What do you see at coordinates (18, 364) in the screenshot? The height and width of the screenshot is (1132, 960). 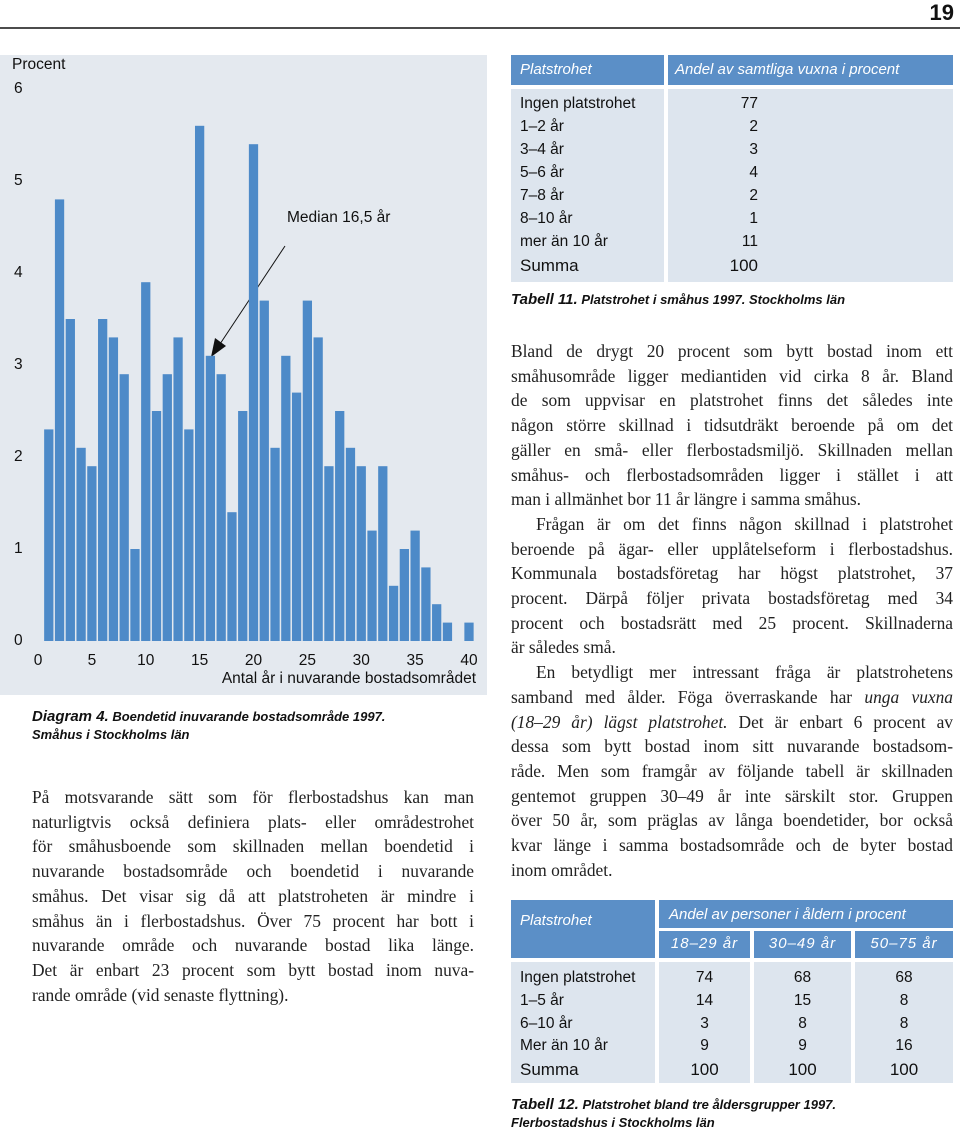 I see `y-tick-label: 3` at bounding box center [18, 364].